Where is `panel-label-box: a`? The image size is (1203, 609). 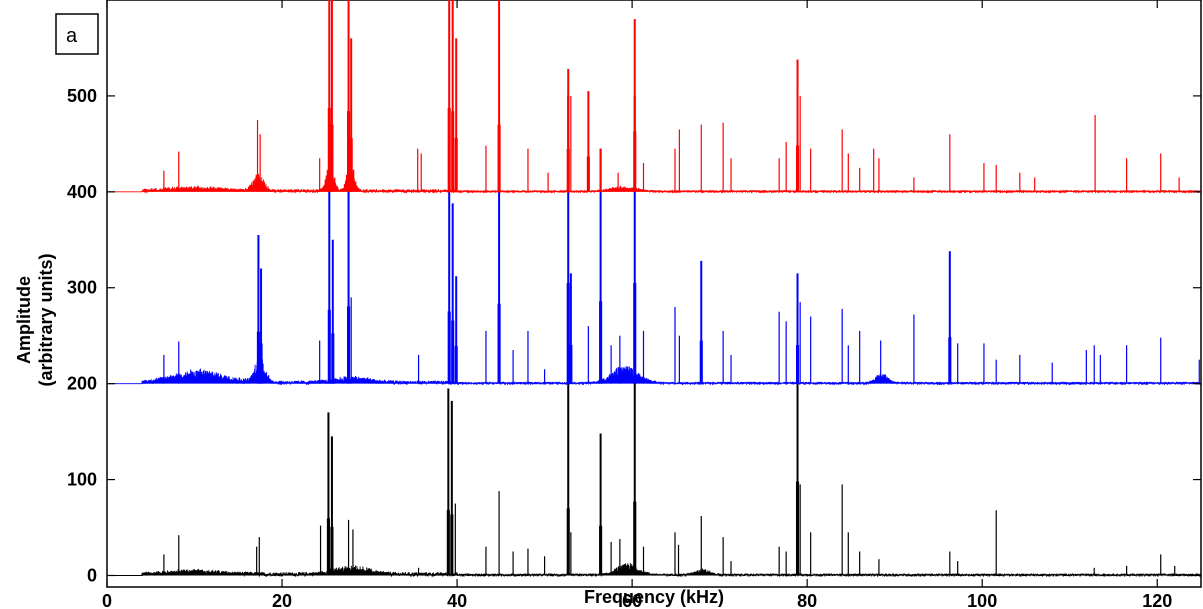 panel-label-box: a is located at coordinates (77, 34).